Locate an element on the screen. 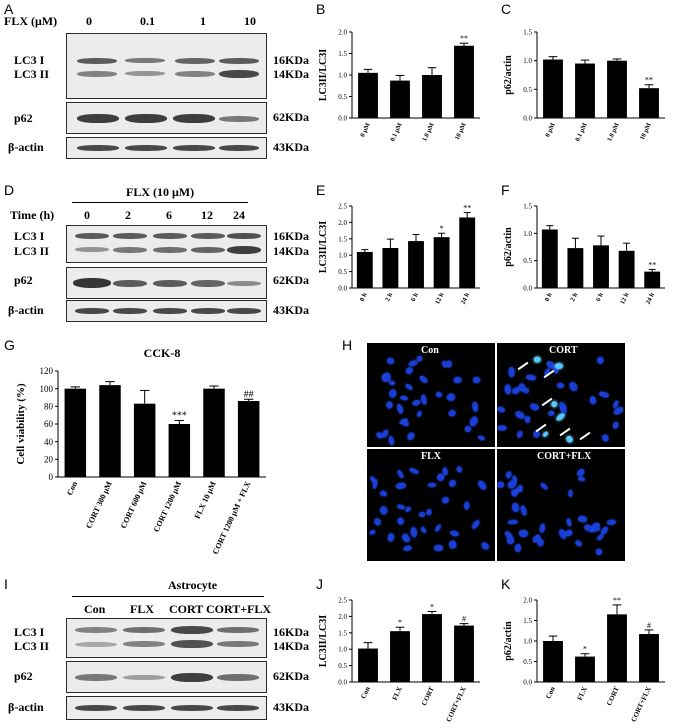 This screenshot has height=728, width=685. header-line is located at coordinates (160, 202).